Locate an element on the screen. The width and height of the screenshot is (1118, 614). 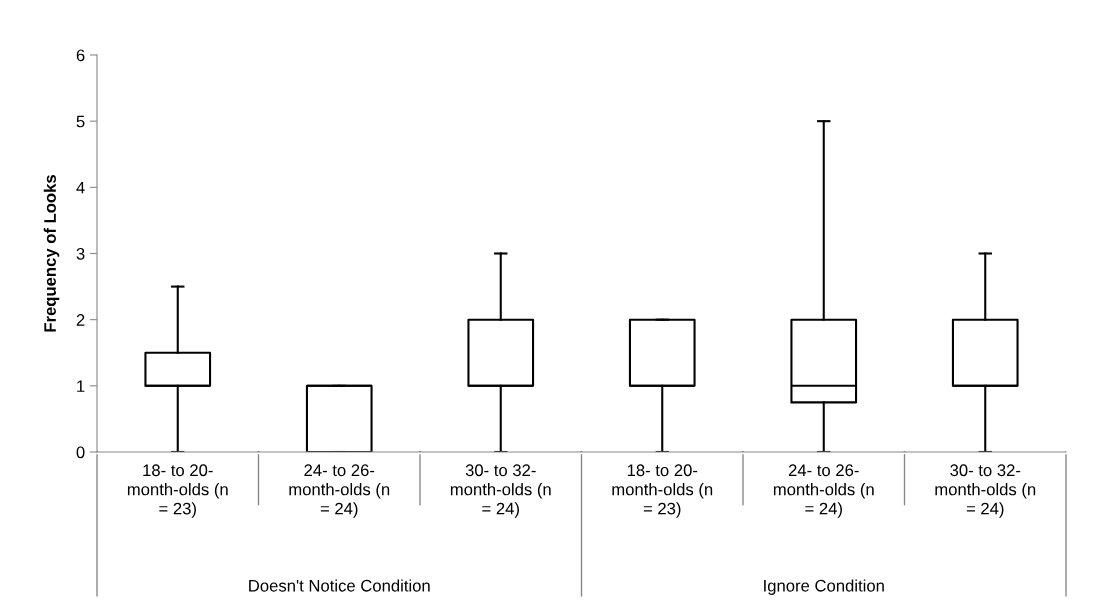
y-tick-label: 3 is located at coordinates (80, 253).